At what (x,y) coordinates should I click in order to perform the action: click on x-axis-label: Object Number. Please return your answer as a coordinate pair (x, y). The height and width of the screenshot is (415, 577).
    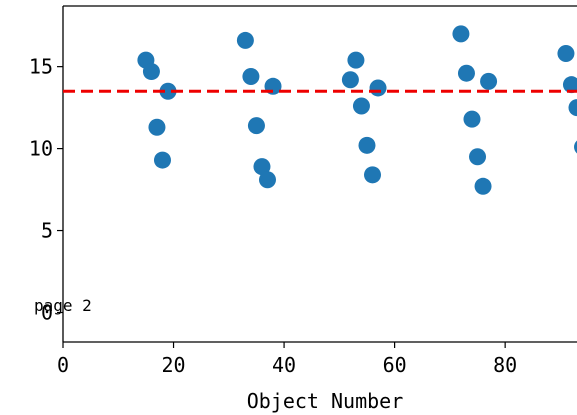
    Looking at the image, I should click on (325, 401).